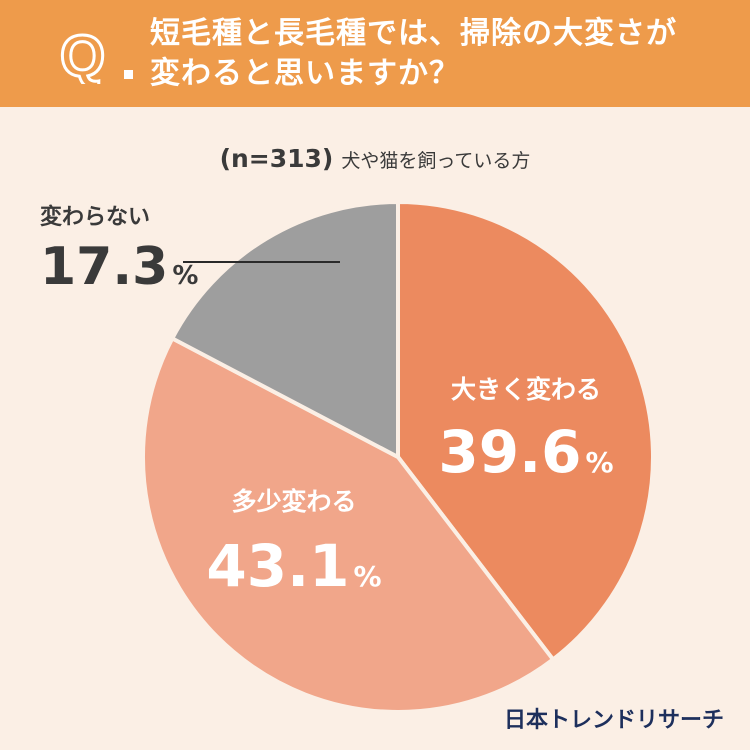 This screenshot has width=750, height=750. Describe the element at coordinates (436, 161) in the screenshot. I see `sample-population: 犬や猫を飼っている方` at that location.